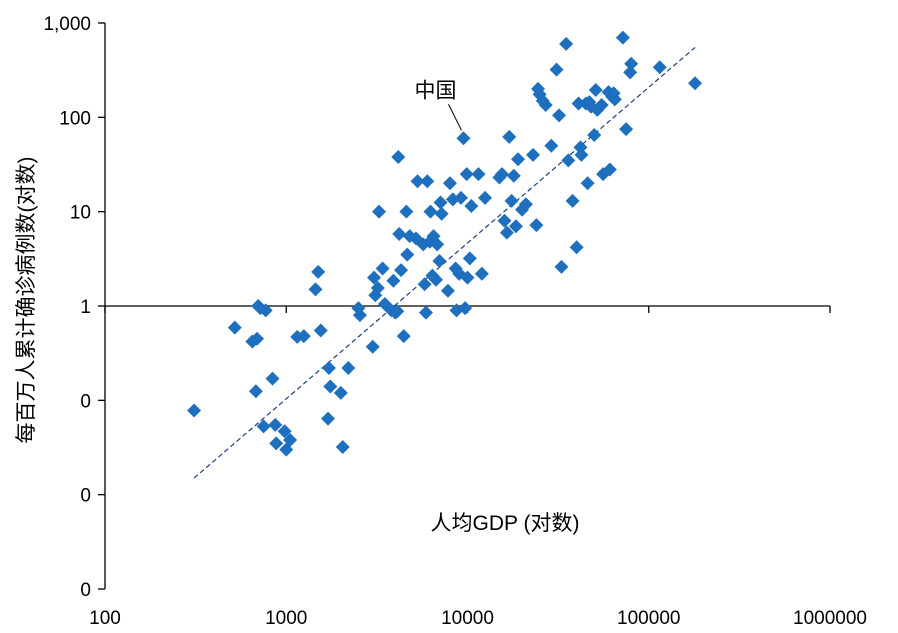 Image resolution: width=898 pixels, height=633 pixels. Describe the element at coordinates (85, 307) in the screenshot. I see `y-tick-label: 1` at that location.